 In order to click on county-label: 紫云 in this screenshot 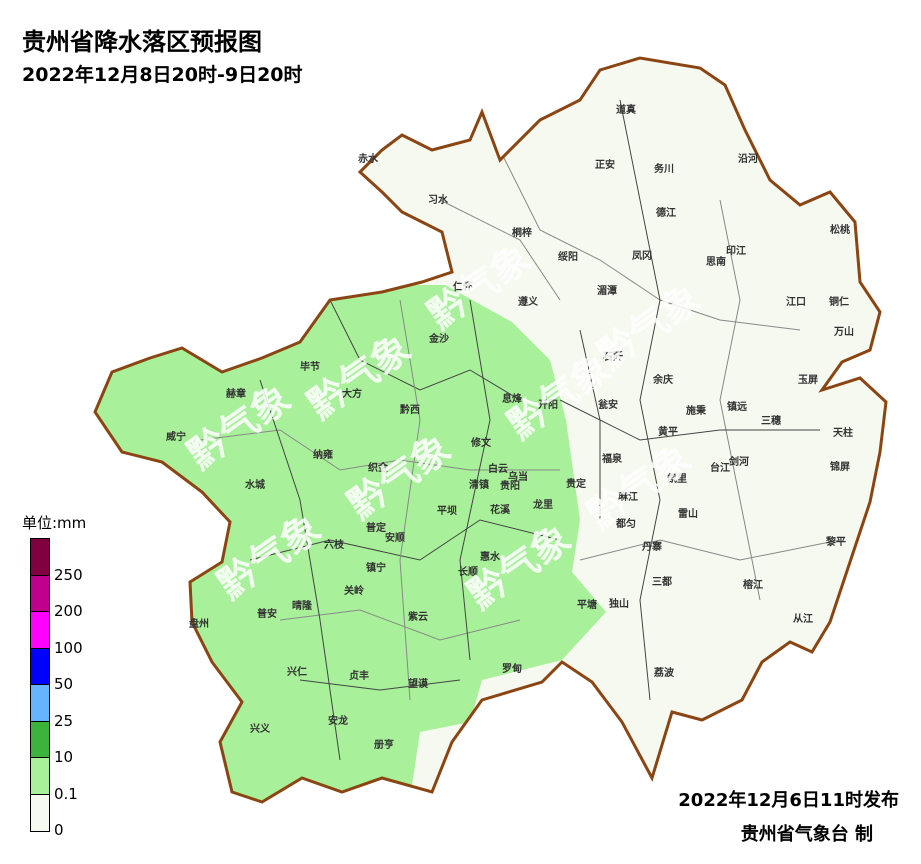, I will do `click(418, 616)`.